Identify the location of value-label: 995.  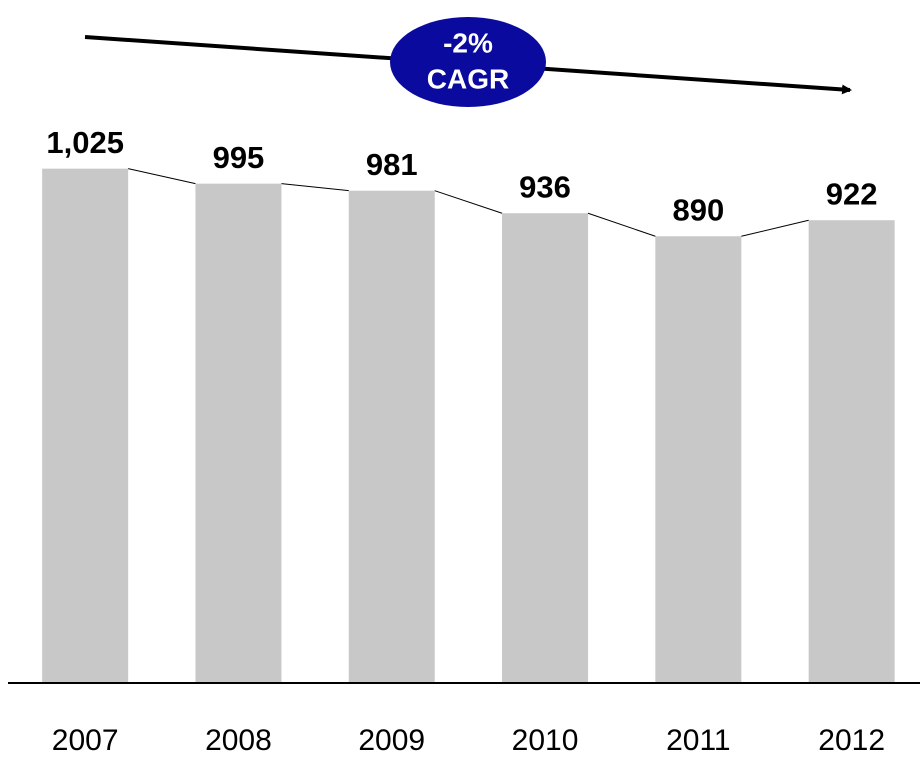
(239, 157).